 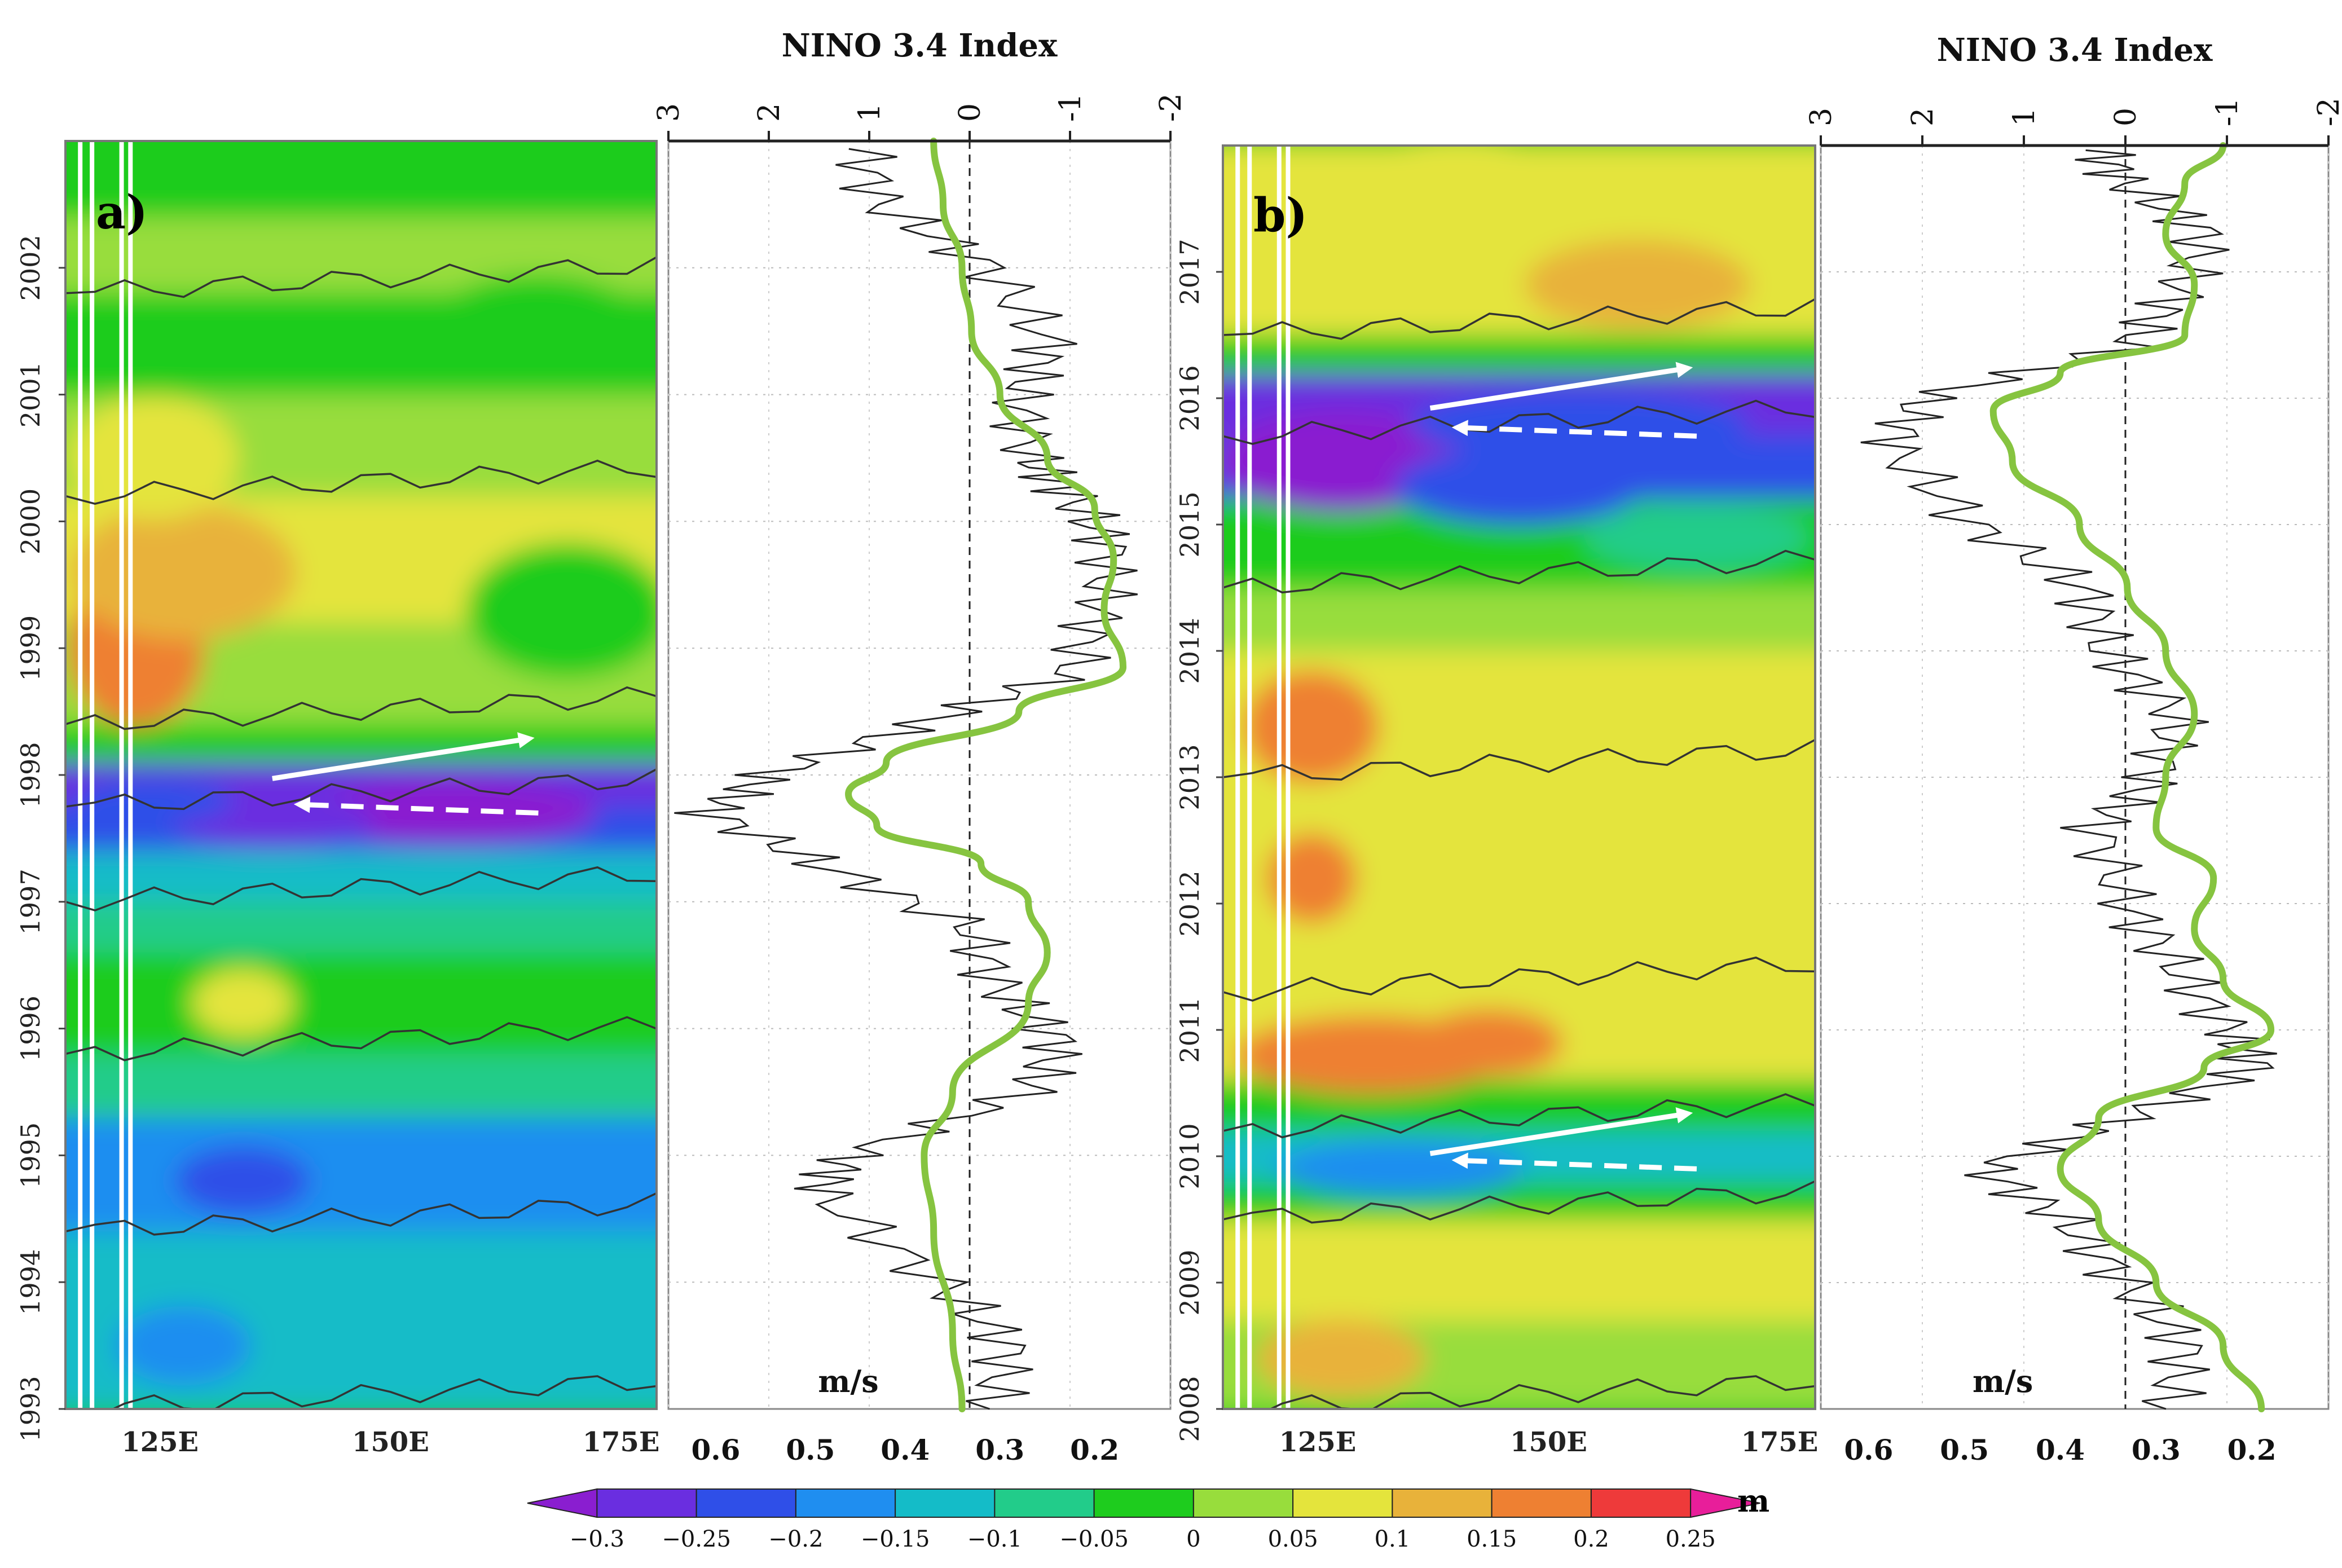 What do you see at coordinates (1725, 1503) in the screenshot?
I see `colorbar-end-right` at bounding box center [1725, 1503].